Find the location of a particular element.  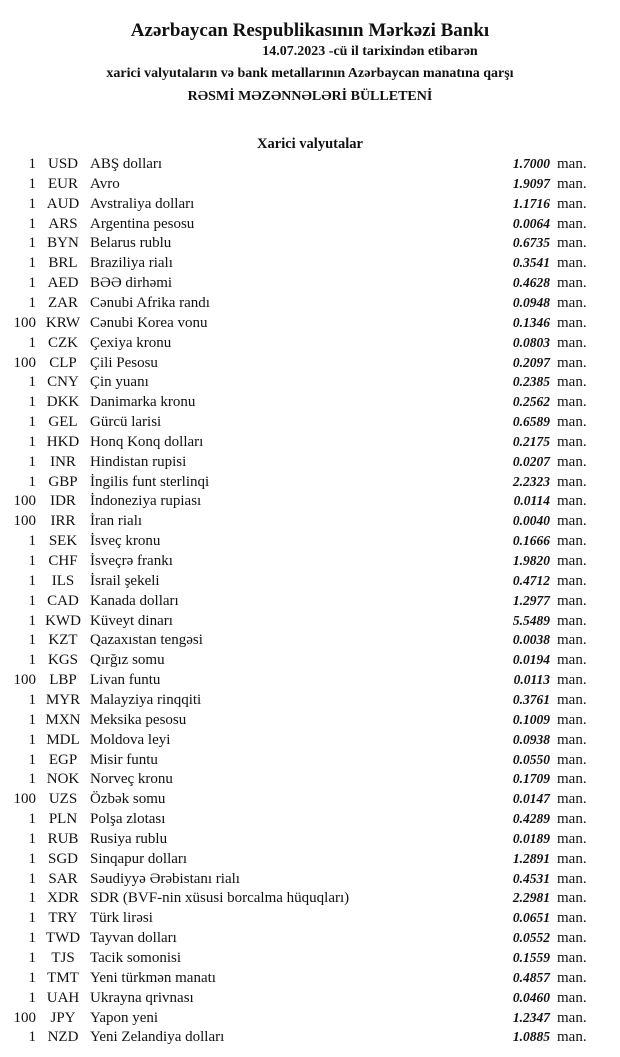

currency-name: Çili Pesosu is located at coordinates (124, 362).